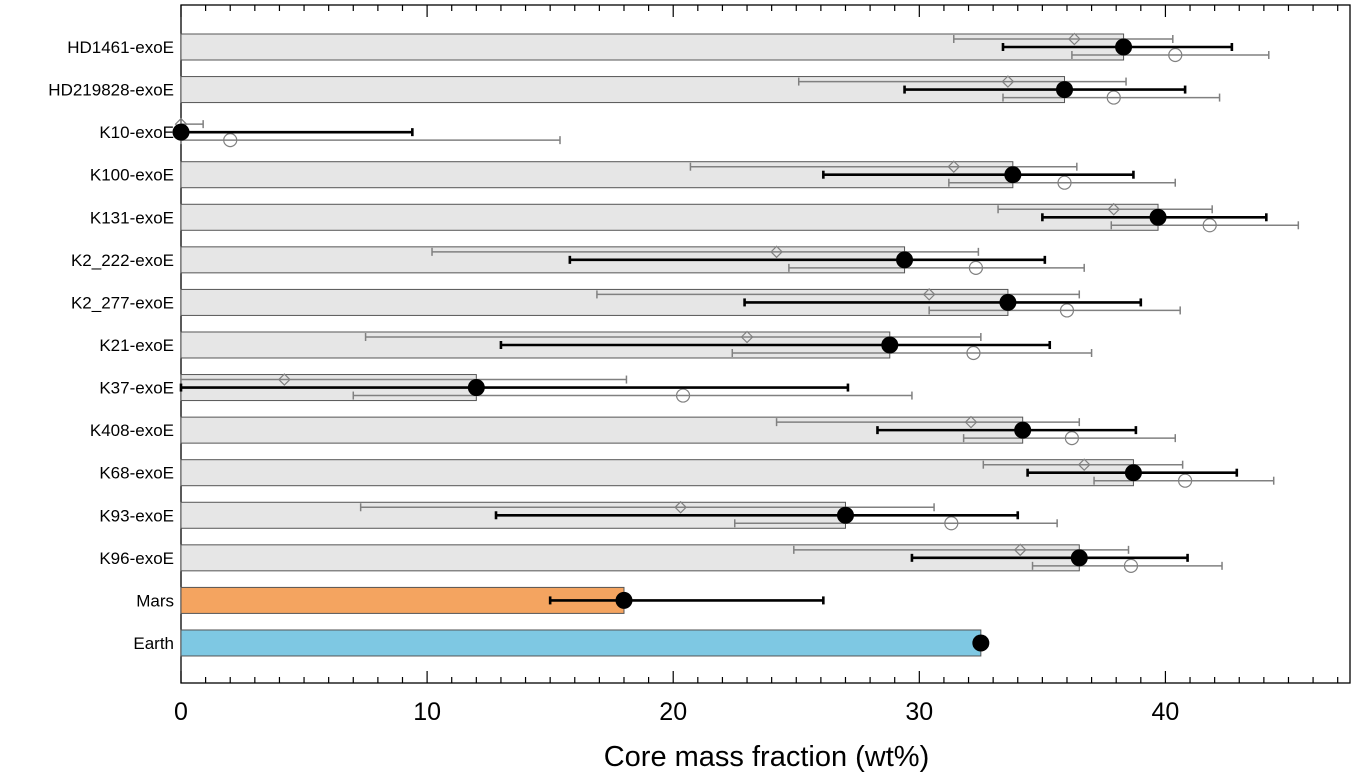 Image resolution: width=1367 pixels, height=776 pixels. I want to click on category-label: HD219828-exoE, so click(111, 90).